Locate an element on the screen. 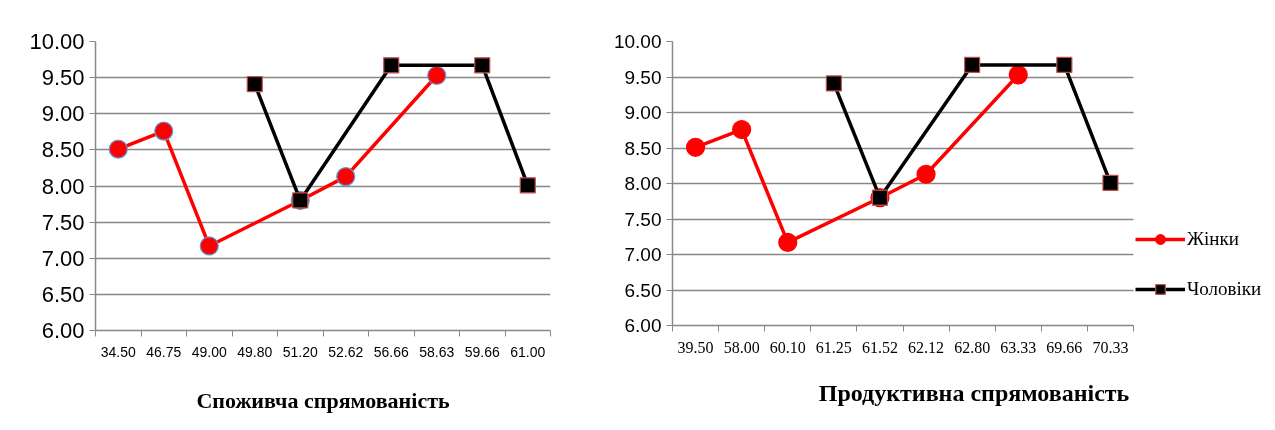  x-tick-label: 62.80 is located at coordinates (972, 347).